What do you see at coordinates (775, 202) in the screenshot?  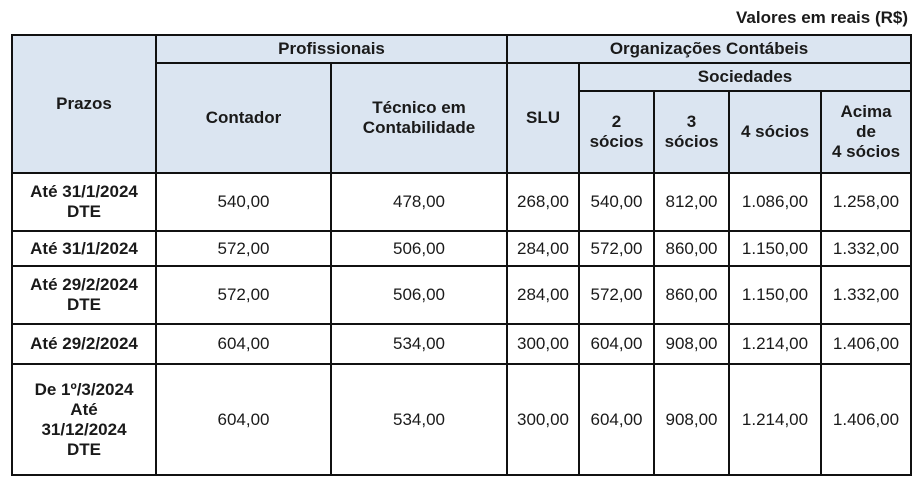 I see `value-cell: 1.086,00` at bounding box center [775, 202].